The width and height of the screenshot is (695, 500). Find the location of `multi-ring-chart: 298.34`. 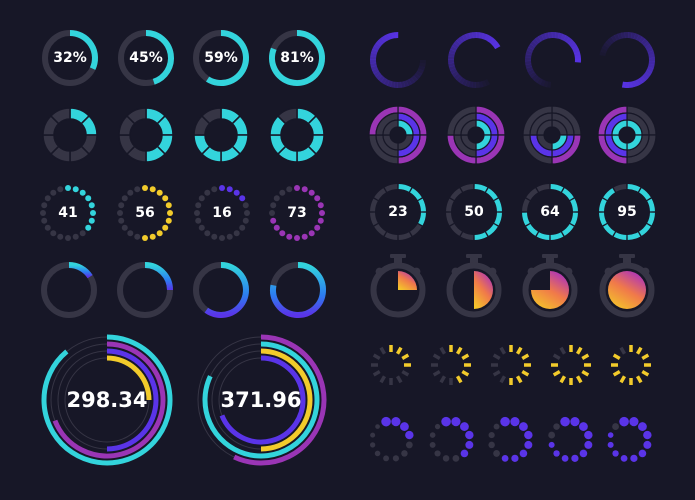

multi-ring-chart: 298.34 is located at coordinates (107, 400).